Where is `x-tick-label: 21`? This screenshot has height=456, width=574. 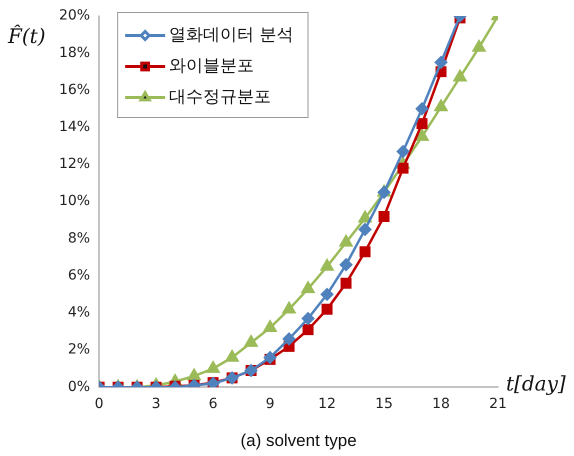
x-tick-label: 21 is located at coordinates (498, 404).